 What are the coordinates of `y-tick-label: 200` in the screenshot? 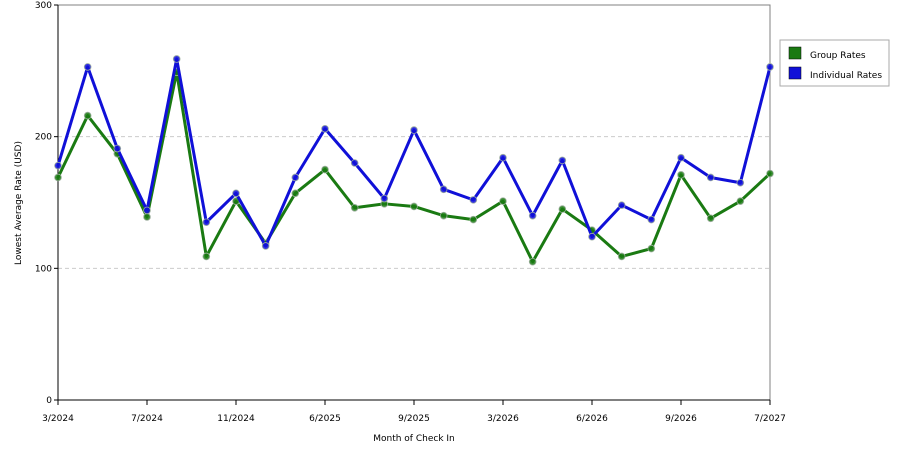 It's located at (43, 138).